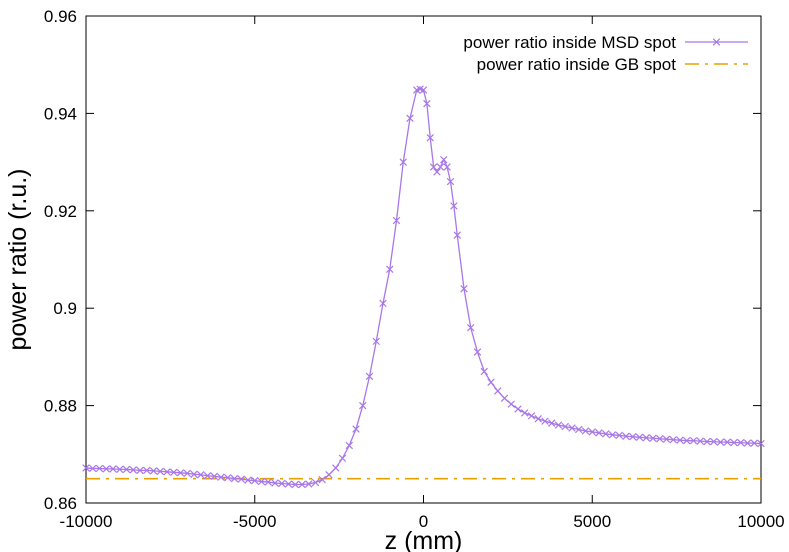 The height and width of the screenshot is (552, 789). Describe the element at coordinates (60, 16) in the screenshot. I see `y-tick-label: 0.96` at that location.